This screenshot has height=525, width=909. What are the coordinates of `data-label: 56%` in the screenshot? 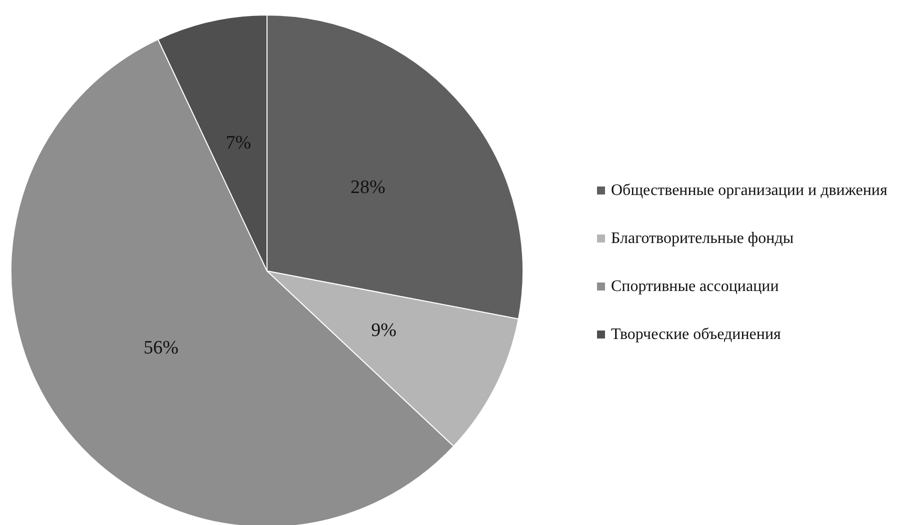 It's located at (161, 348).